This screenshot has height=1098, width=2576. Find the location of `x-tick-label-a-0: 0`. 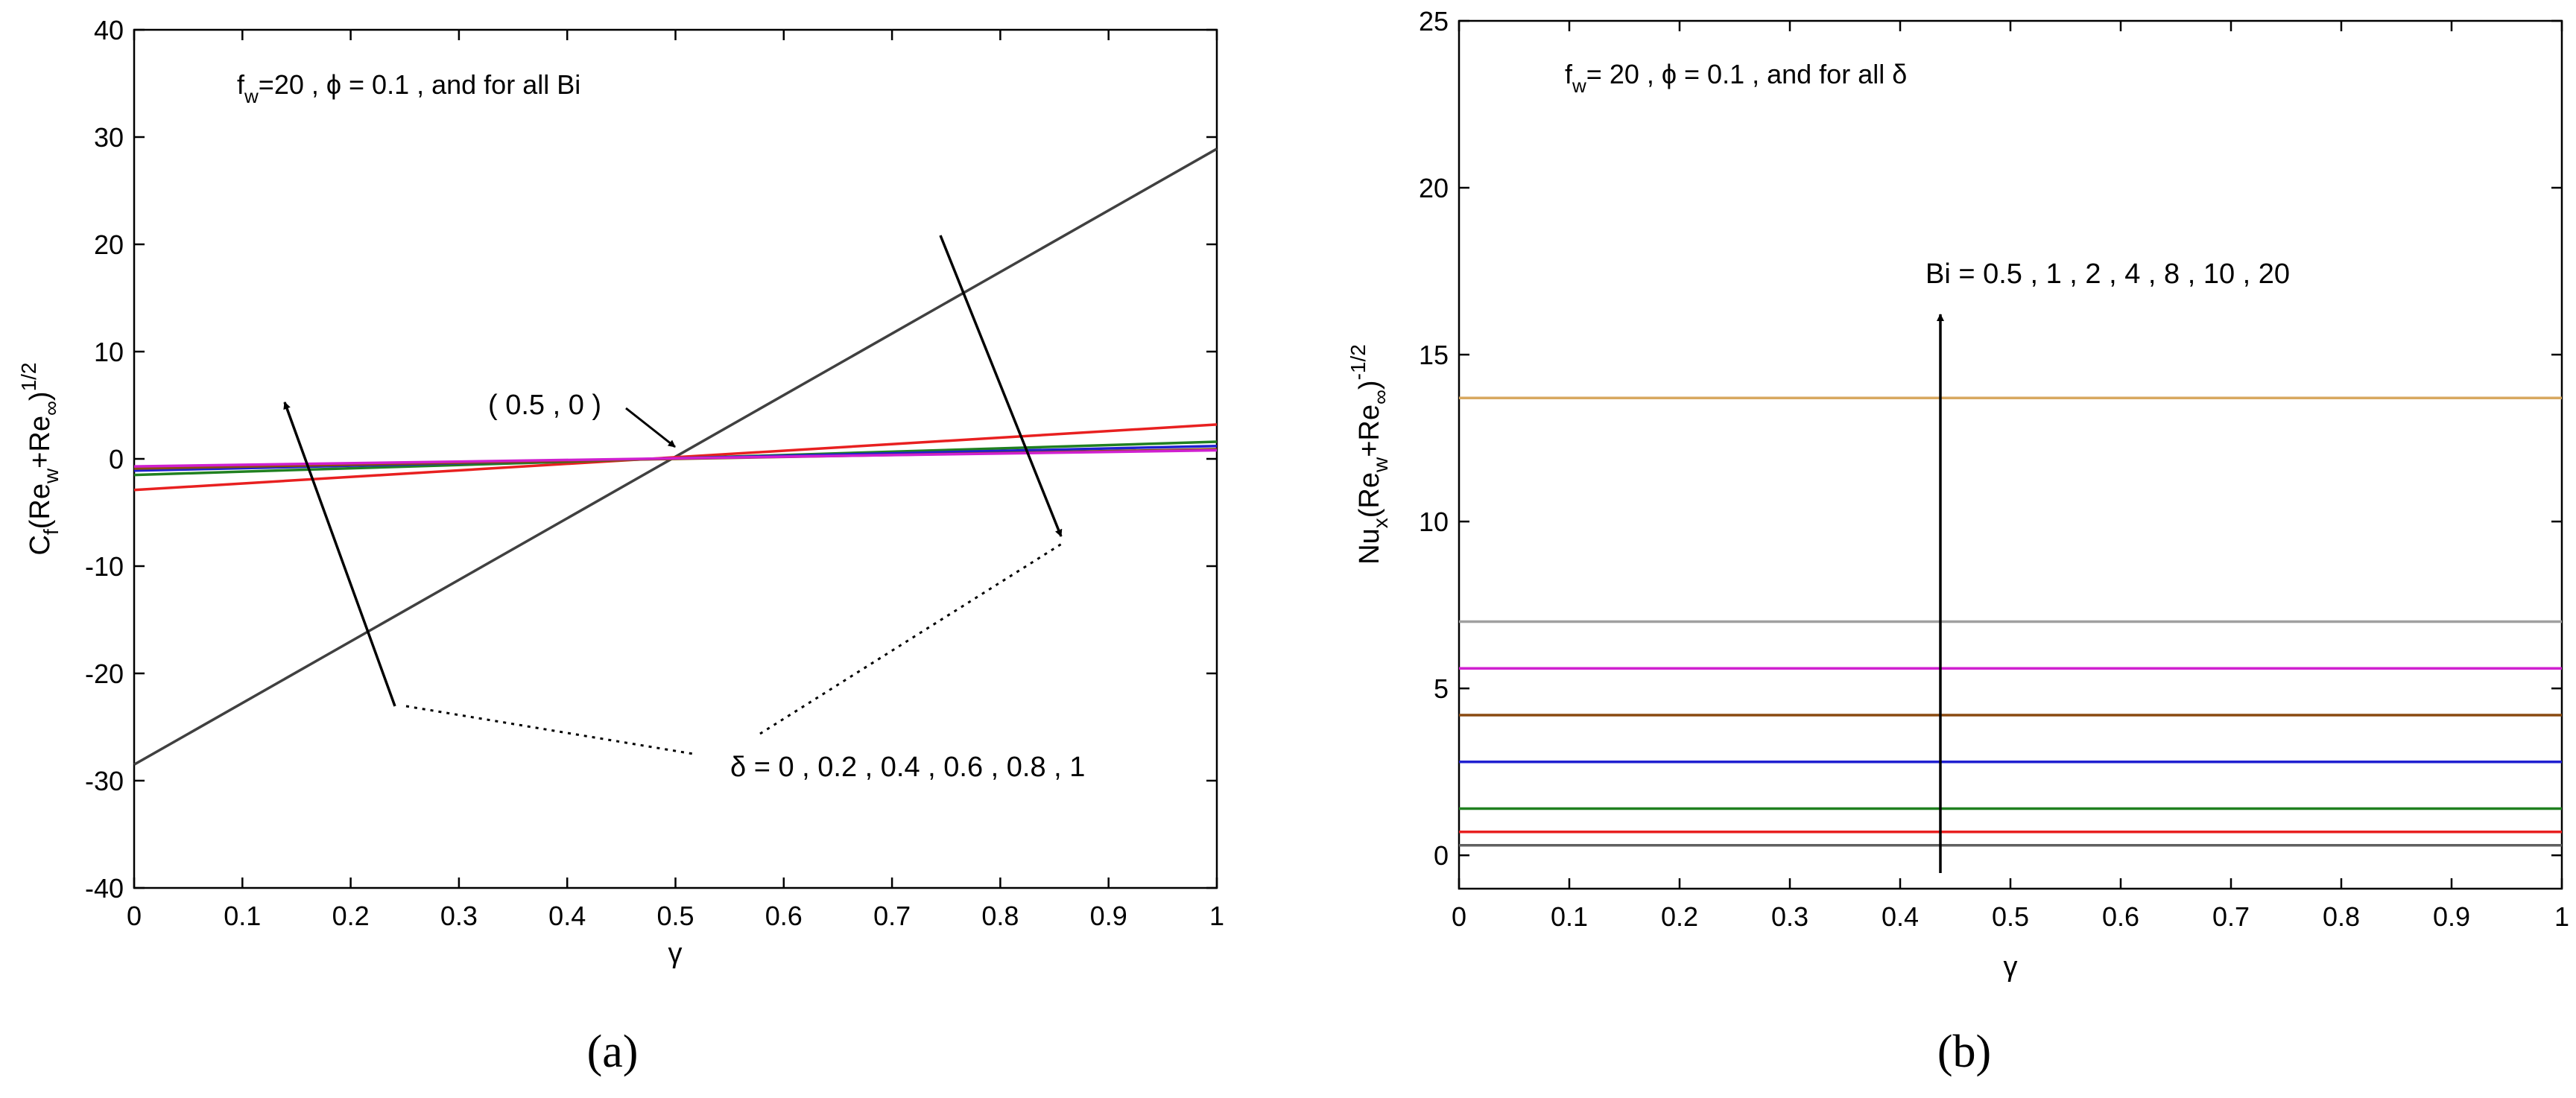

x-tick-label-a-0: 0 is located at coordinates (134, 916).